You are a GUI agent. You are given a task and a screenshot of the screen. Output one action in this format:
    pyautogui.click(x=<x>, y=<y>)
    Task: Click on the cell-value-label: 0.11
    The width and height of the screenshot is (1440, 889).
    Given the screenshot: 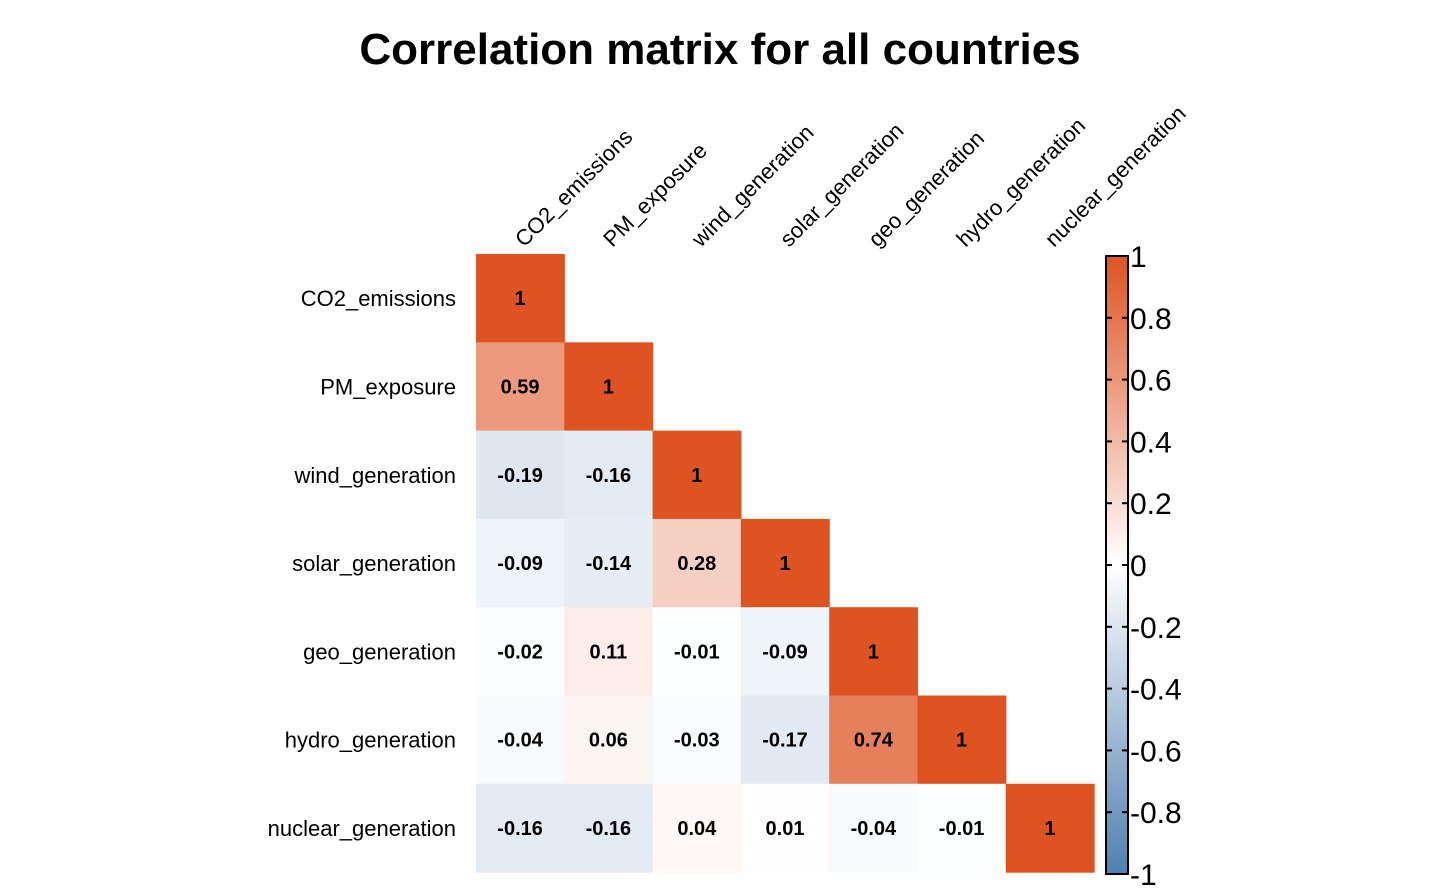 What is the action you would take?
    pyautogui.click(x=608, y=652)
    